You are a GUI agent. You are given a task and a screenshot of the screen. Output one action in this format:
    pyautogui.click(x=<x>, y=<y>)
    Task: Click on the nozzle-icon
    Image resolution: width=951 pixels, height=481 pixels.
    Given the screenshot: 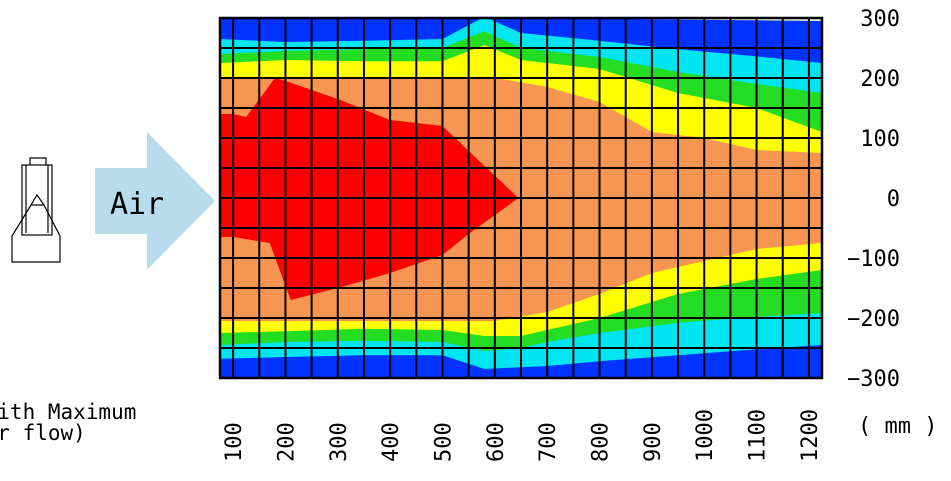 What is the action you would take?
    pyautogui.click(x=36, y=210)
    